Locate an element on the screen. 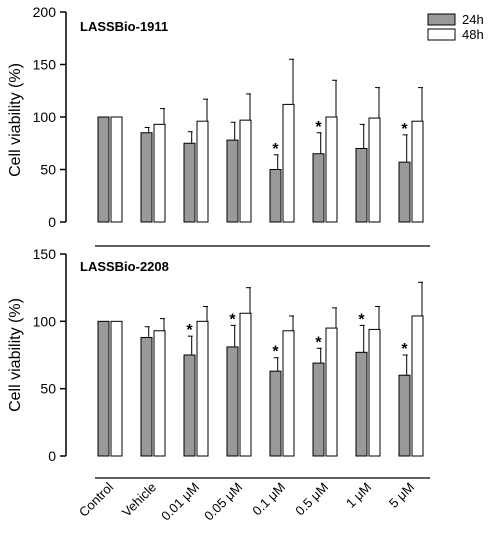  category-label: 1 μM is located at coordinates (358, 495).